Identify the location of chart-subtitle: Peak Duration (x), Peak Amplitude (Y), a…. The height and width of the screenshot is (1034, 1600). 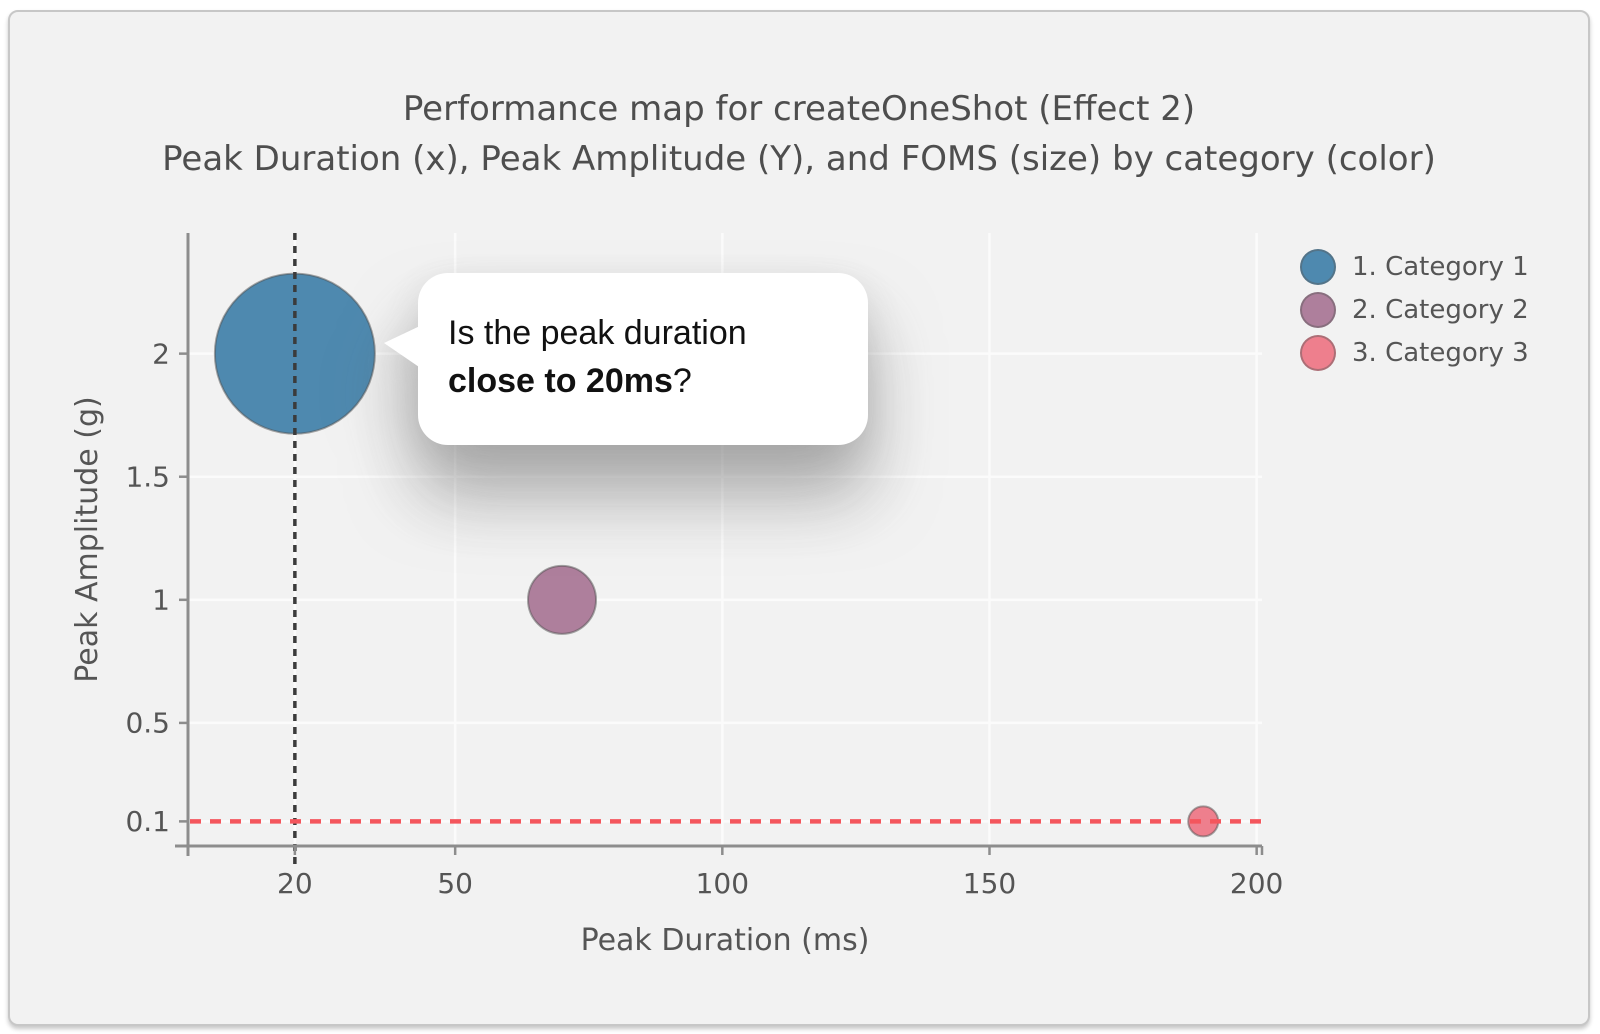
(799, 159).